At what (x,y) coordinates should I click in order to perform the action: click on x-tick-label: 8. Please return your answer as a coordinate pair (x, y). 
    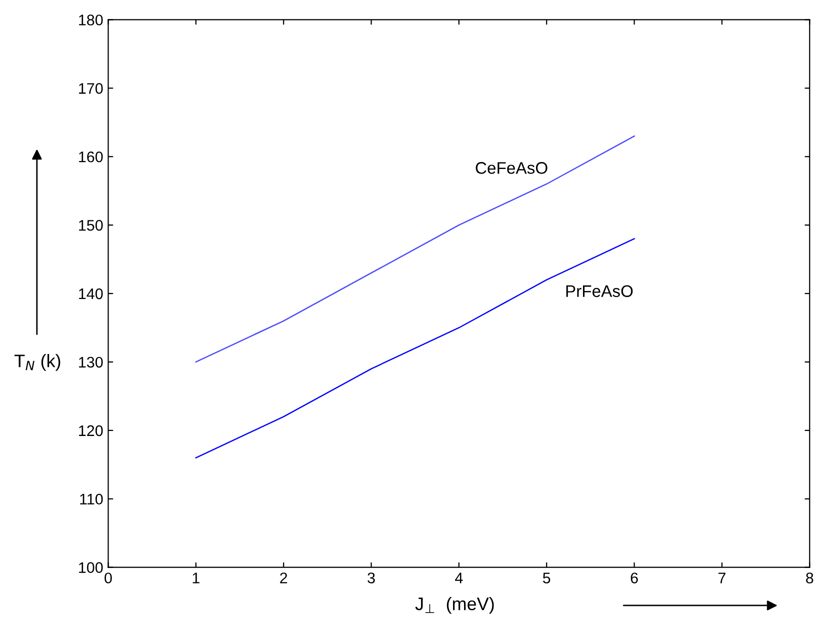
    Looking at the image, I should click on (810, 578).